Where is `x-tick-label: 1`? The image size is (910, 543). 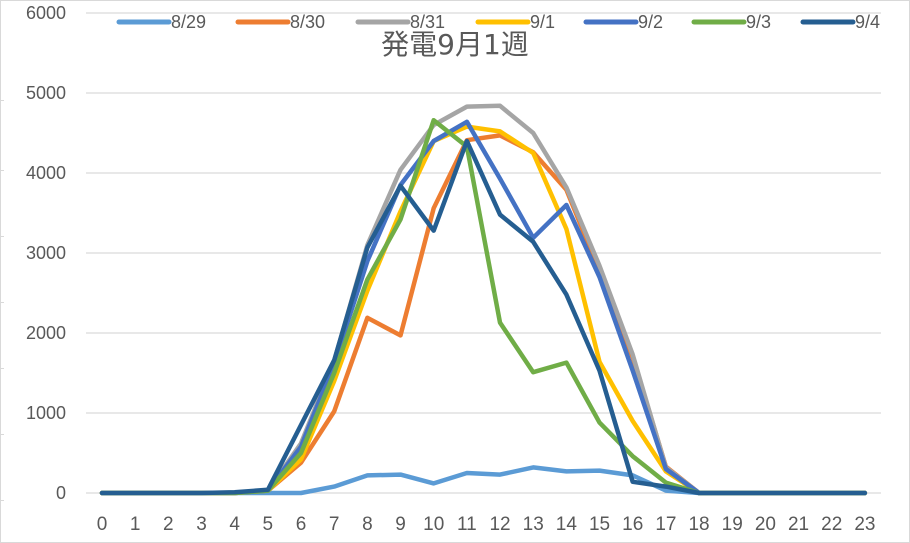
x-tick-label: 1 is located at coordinates (135, 524).